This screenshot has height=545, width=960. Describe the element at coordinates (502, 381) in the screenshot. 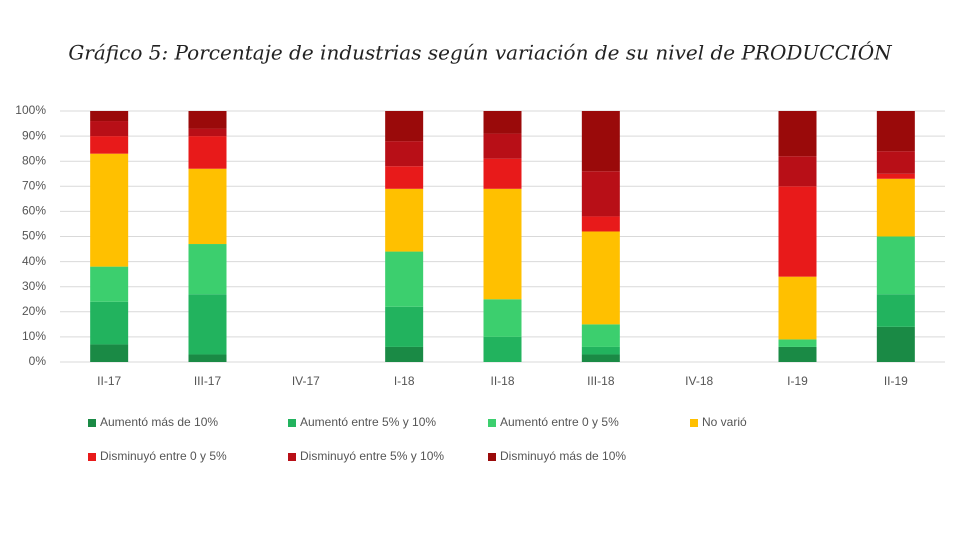

I see `x-tick-label: II-18` at that location.